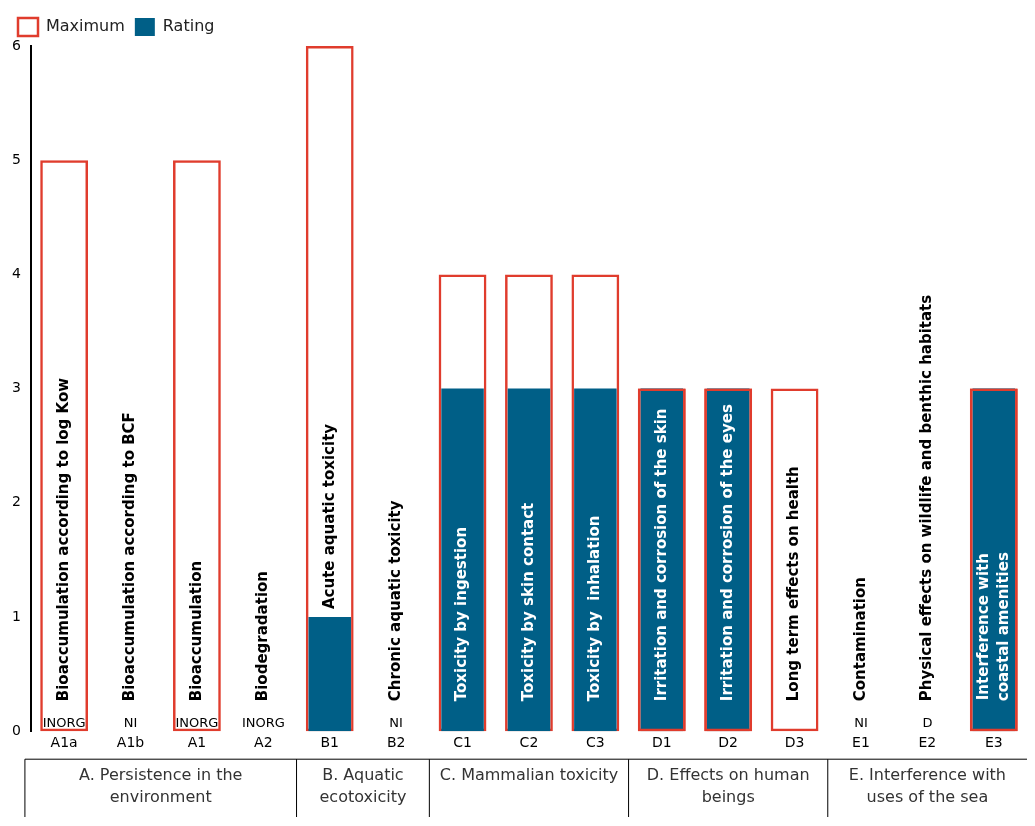  Describe the element at coordinates (129, 557) in the screenshot. I see `annotation: Bioaccumulation according to BCF` at that location.